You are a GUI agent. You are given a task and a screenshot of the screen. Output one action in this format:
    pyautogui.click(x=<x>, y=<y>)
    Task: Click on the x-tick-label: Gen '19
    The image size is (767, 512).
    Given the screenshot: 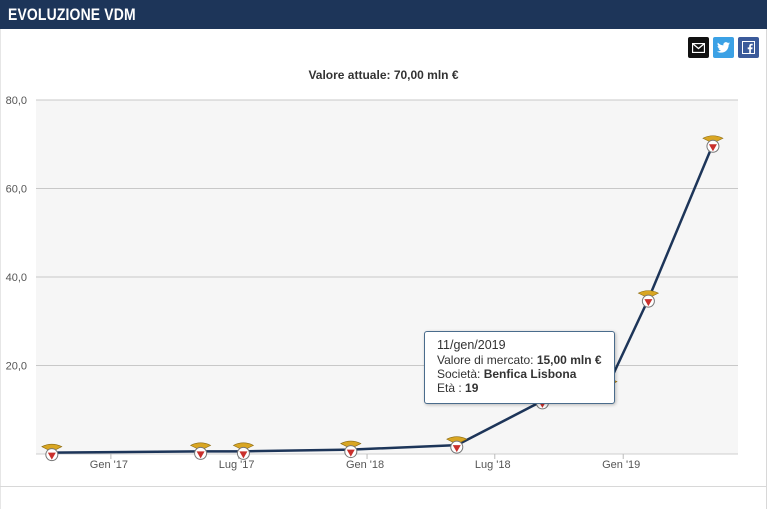 What is the action you would take?
    pyautogui.click(x=621, y=465)
    